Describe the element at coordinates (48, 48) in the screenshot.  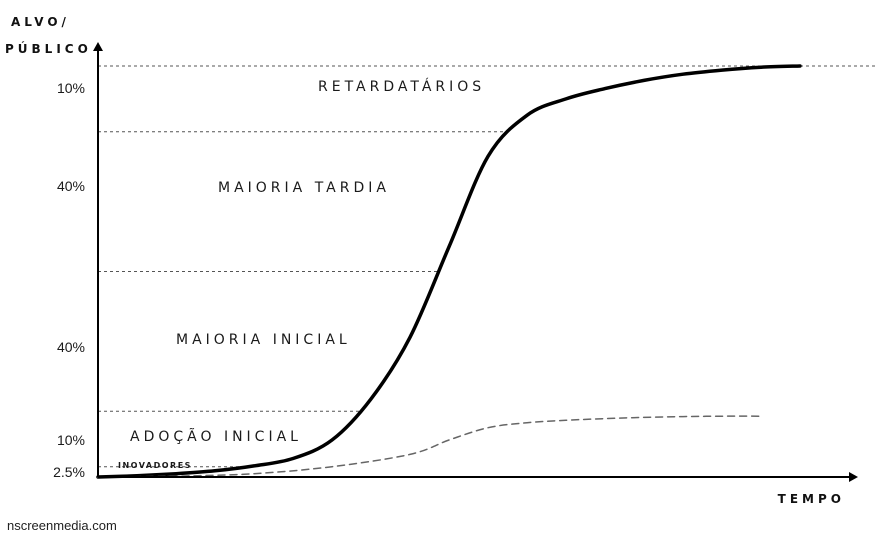
I see `y-axis-title-line-2: PÚBLICO` at that location.